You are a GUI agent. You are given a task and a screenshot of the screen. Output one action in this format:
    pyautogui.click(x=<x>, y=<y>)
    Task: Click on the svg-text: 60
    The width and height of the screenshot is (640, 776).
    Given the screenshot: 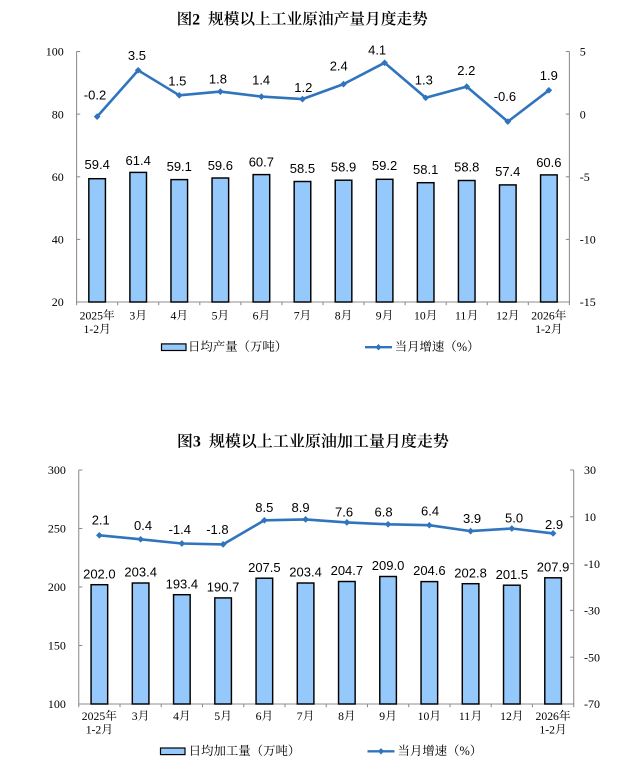 What is the action you would take?
    pyautogui.click(x=58, y=177)
    